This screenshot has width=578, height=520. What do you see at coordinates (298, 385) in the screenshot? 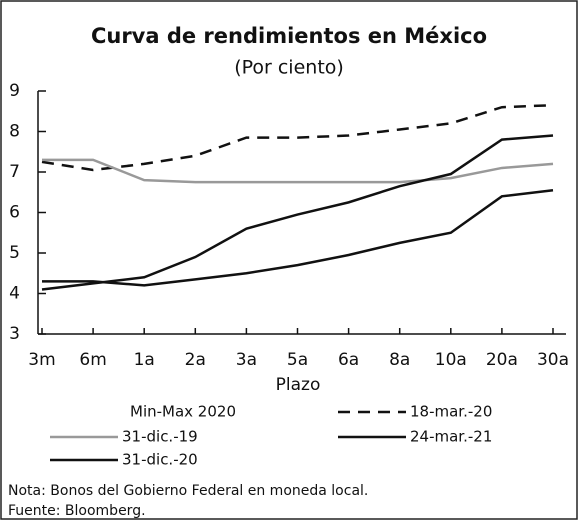
I see `x-axis-label: Plazo` at bounding box center [298, 385].